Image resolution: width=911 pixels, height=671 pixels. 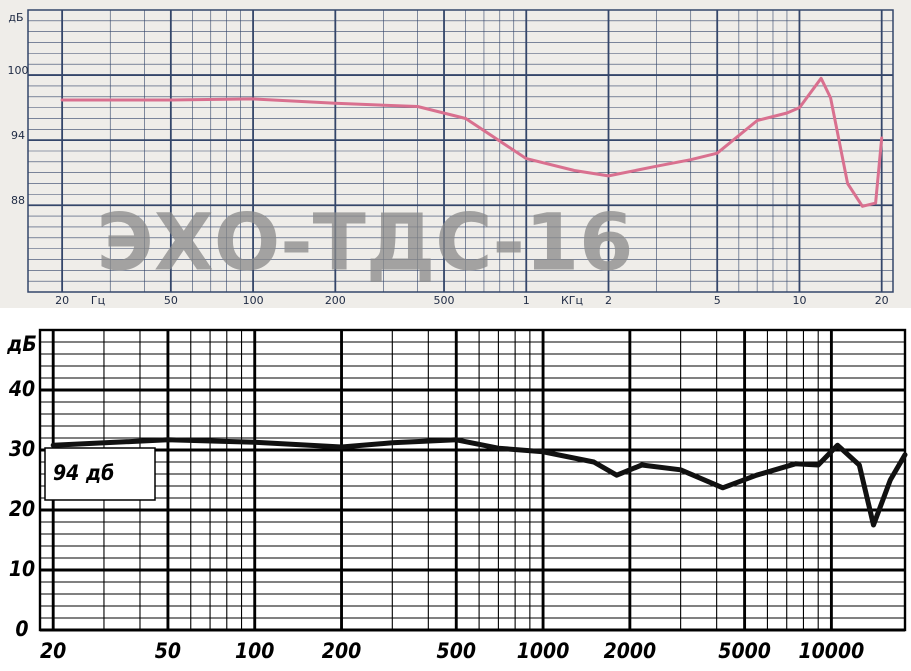 What do you see at coordinates (608, 300) in the screenshot?
I see `x-tick-label: 2` at bounding box center [608, 300].